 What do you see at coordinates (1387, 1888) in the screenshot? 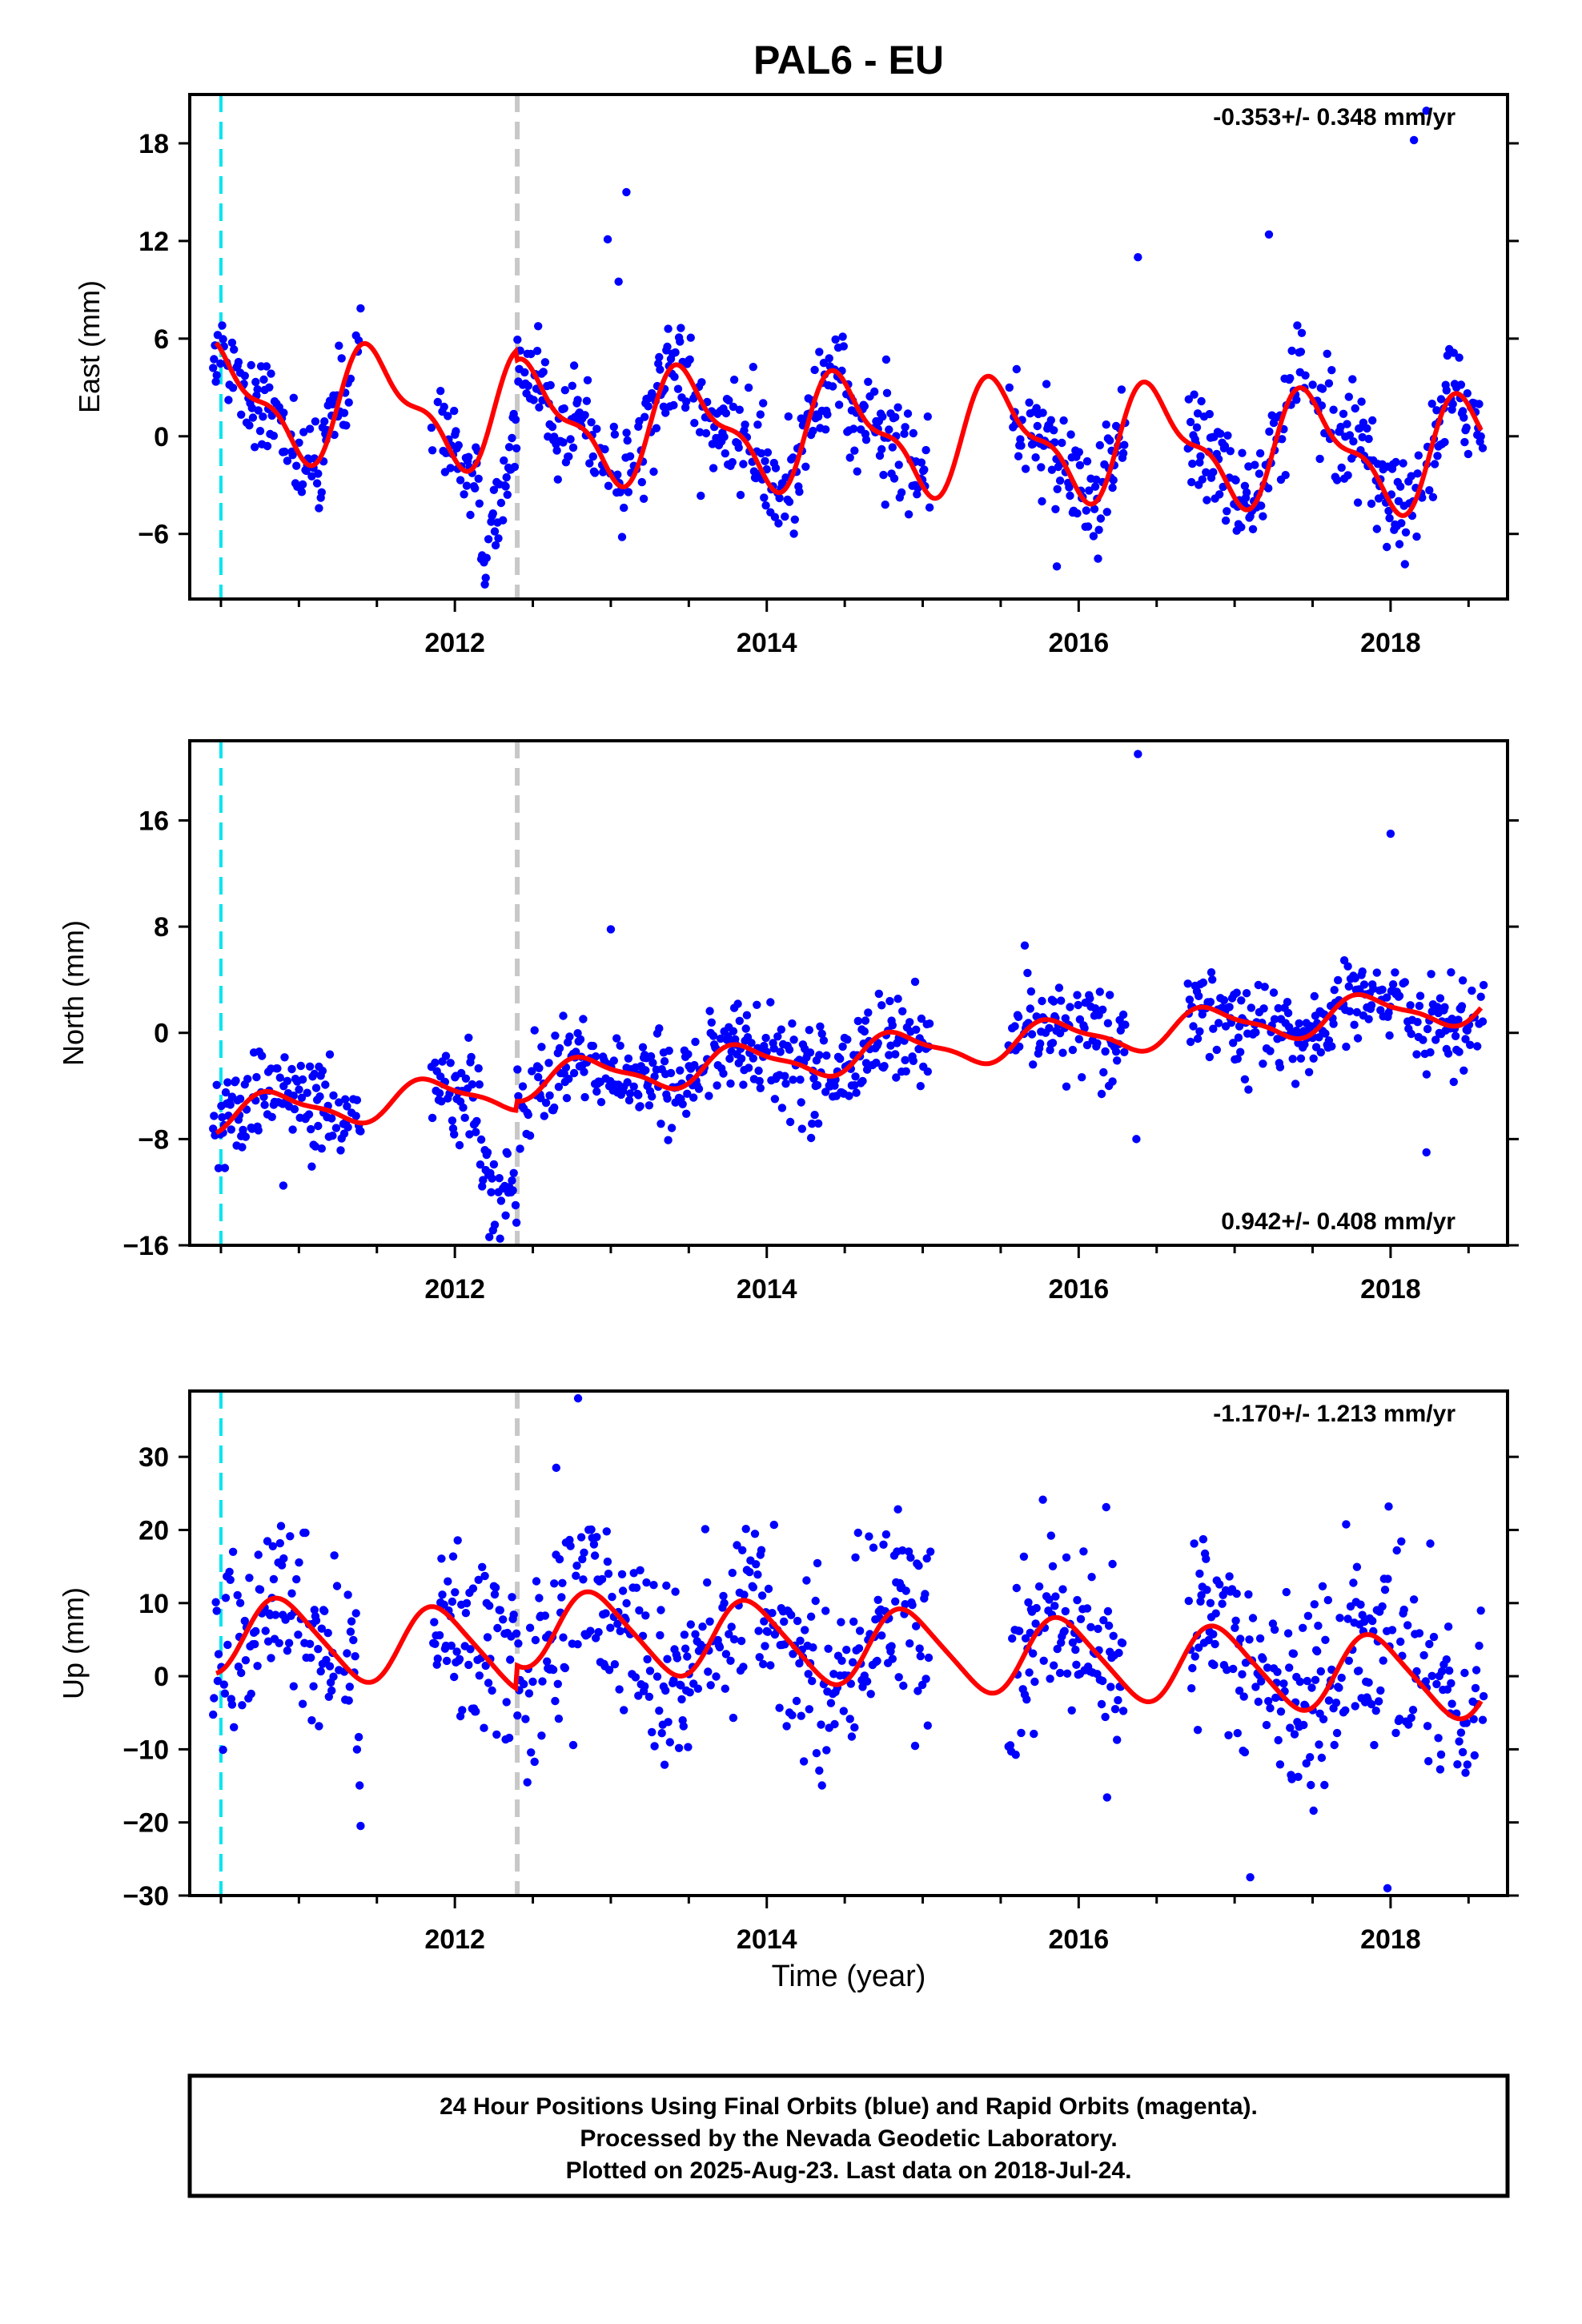
I see `outlier-point` at bounding box center [1387, 1888].